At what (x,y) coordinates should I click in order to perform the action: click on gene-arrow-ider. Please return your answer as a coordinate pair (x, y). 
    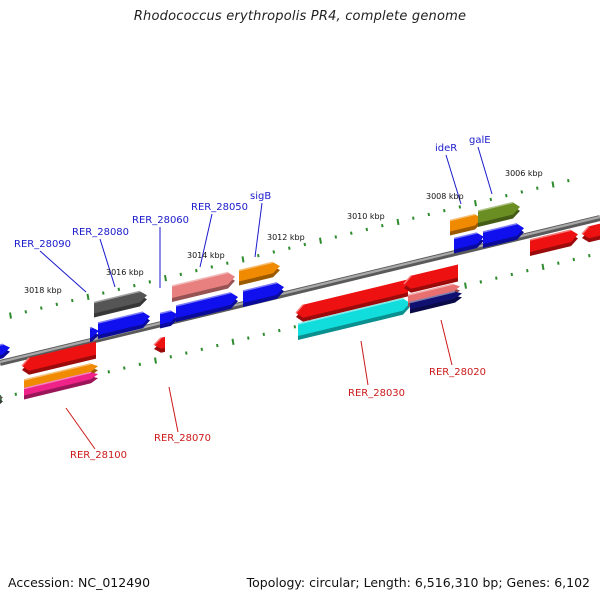
    Looking at the image, I should click on (468, 243).